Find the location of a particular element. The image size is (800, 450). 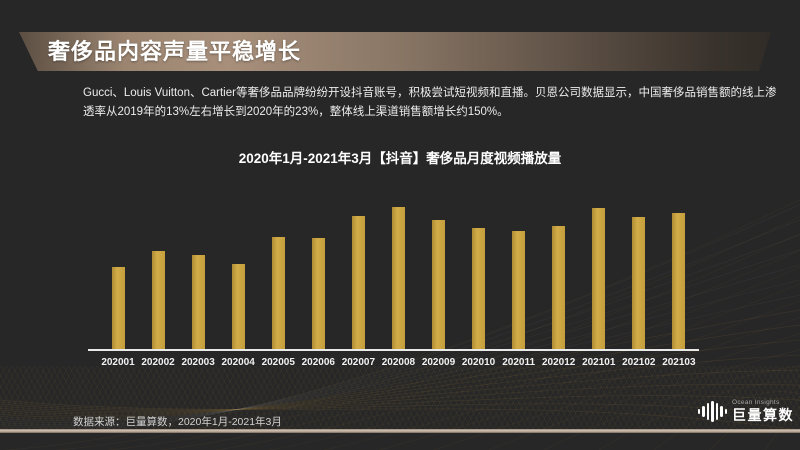

page-title: 奢侈品内容声量平稳增长 is located at coordinates (175, 51).